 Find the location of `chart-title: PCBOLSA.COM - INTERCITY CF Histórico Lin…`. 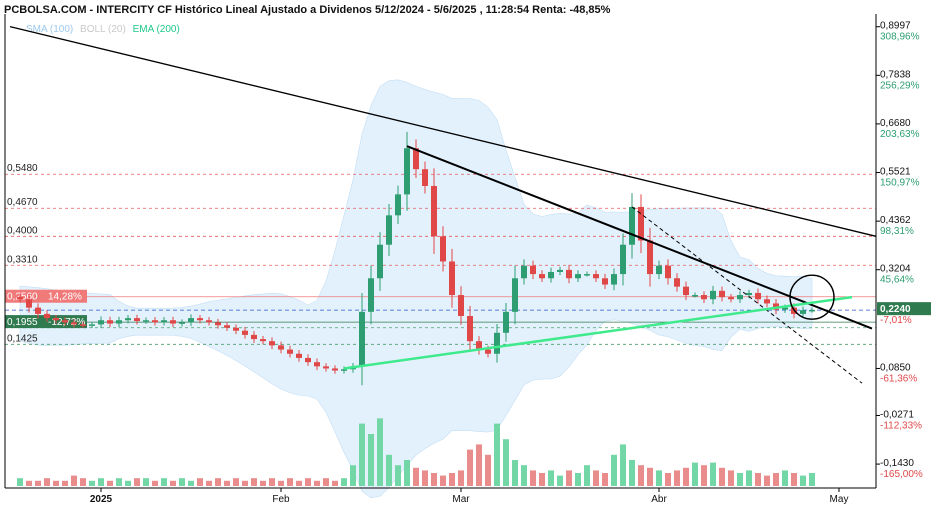

chart-title: PCBOLSA.COM - INTERCITY CF Histórico Lin… is located at coordinates (307, 10).